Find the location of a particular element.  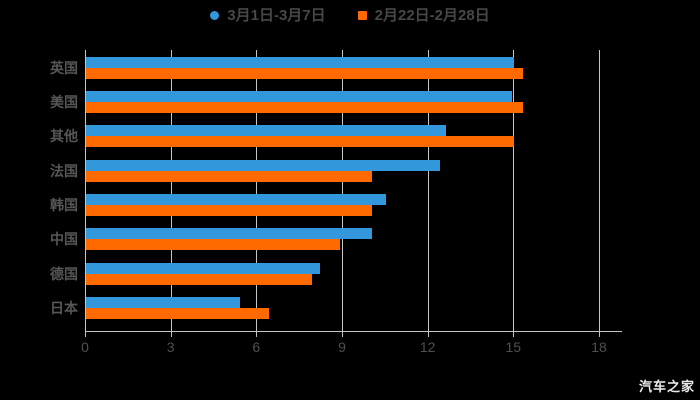

watermark: 汽车之家 is located at coordinates (666, 386).